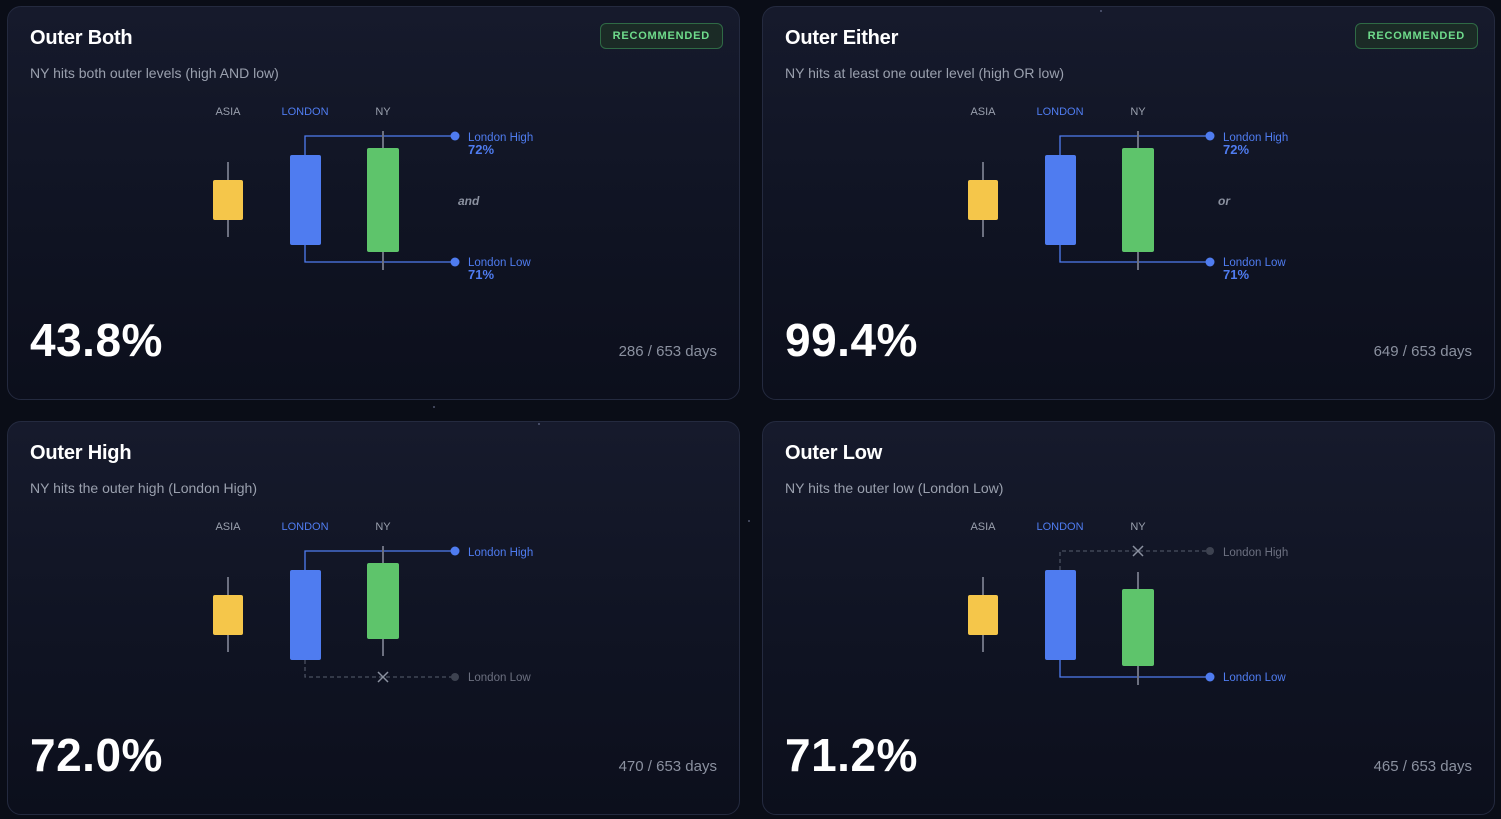  Describe the element at coordinates (1224, 201) in the screenshot. I see `connector-word: or` at that location.